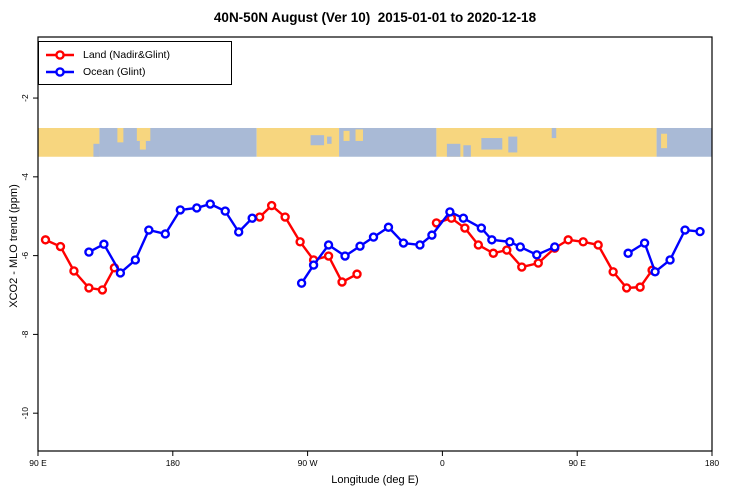 Image resolution: width=750 pixels, height=500 pixels. What do you see at coordinates (25, 177) in the screenshot?
I see `y-tick-label: -4` at bounding box center [25, 177].